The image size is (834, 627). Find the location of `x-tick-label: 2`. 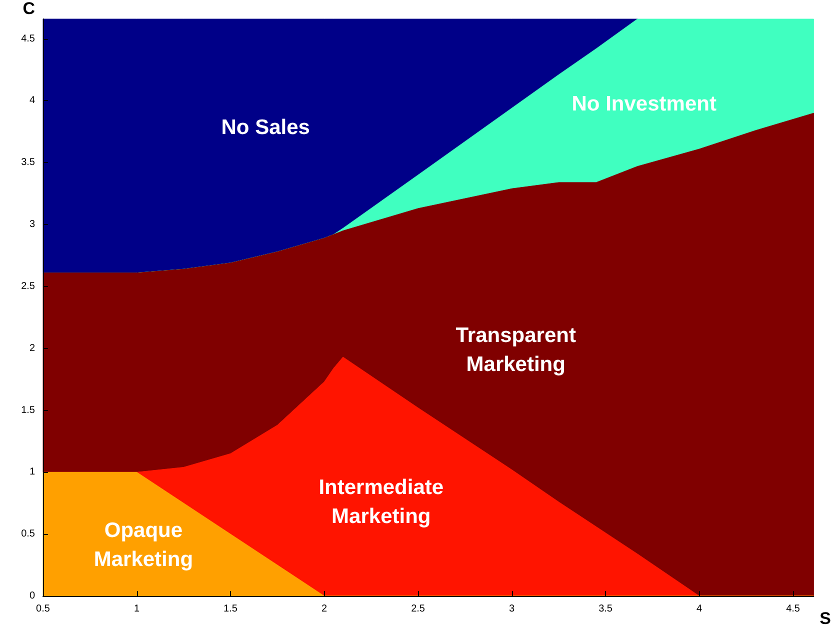

x-tick-label: 2 is located at coordinates (324, 609).